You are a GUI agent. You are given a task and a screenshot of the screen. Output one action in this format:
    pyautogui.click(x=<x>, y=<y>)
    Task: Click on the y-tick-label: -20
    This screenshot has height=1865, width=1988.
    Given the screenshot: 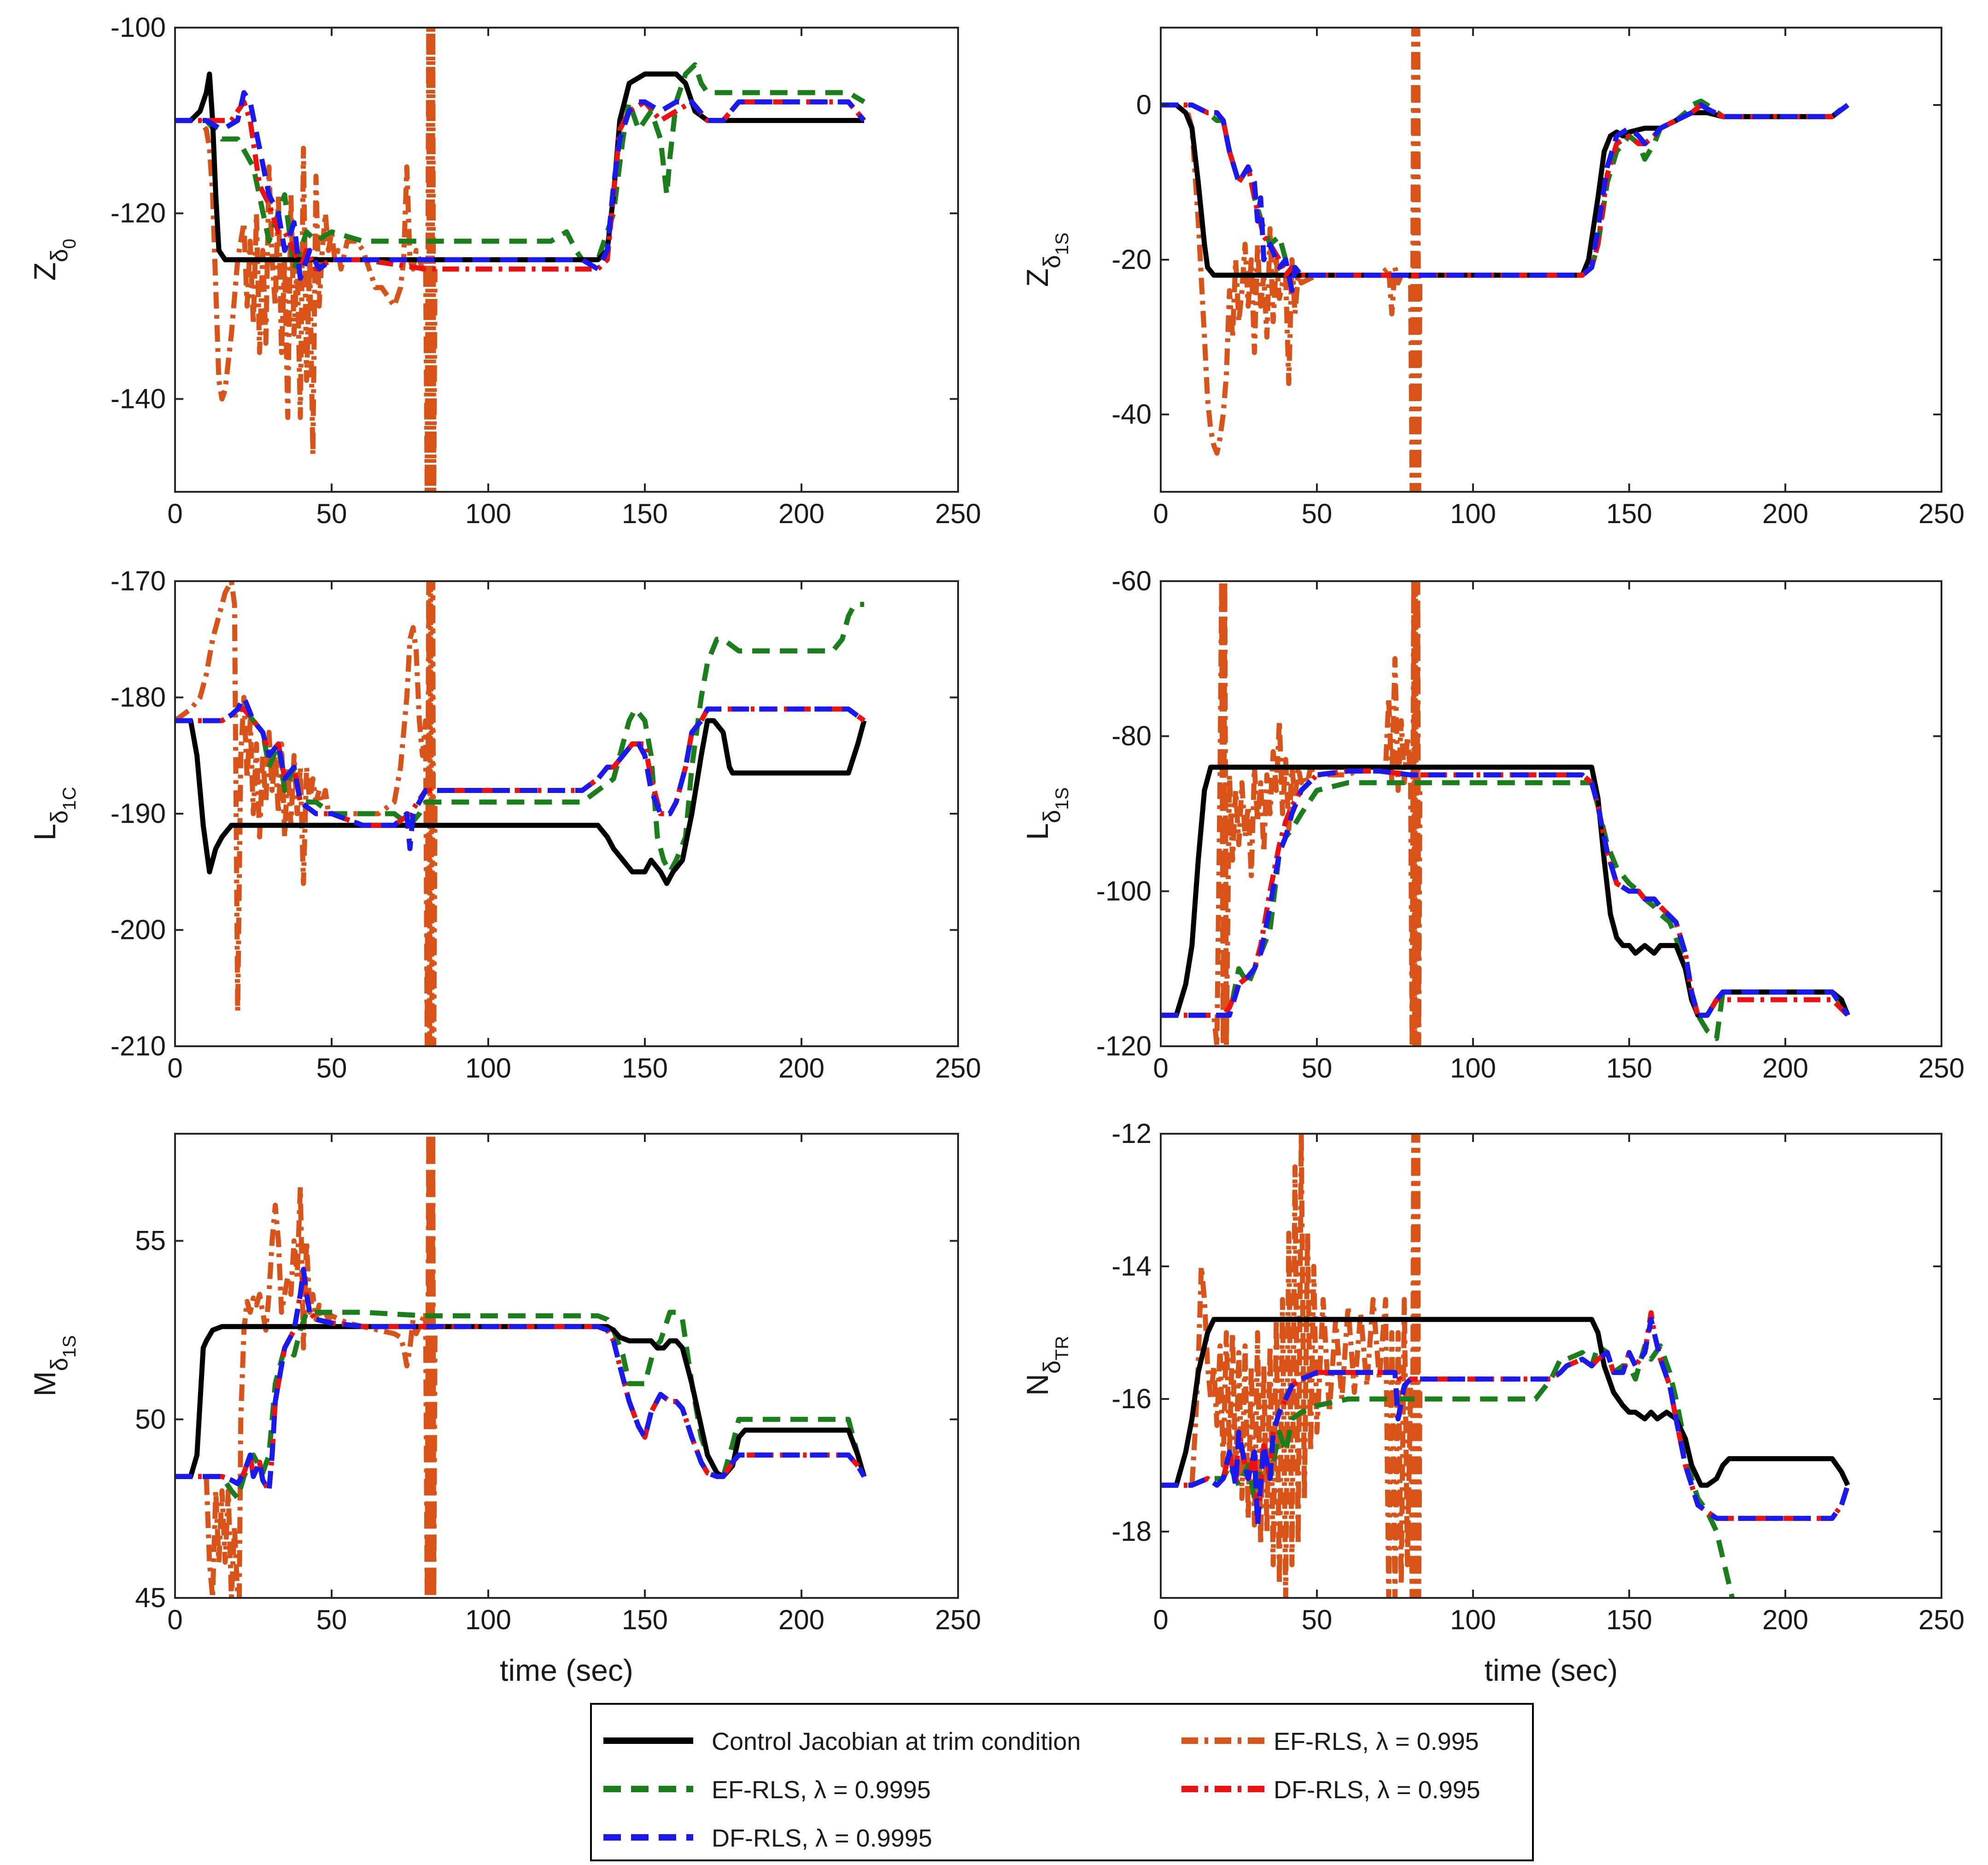 What is the action you would take?
    pyautogui.click(x=1131, y=259)
    